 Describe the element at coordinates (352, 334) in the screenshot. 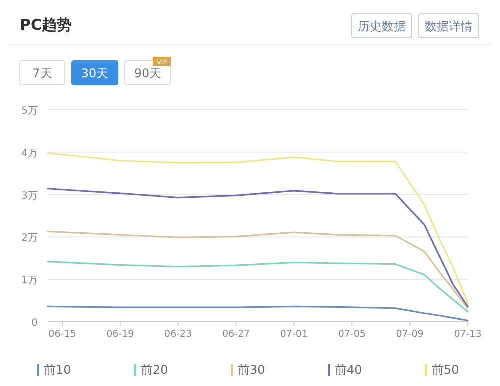

I see `x-tick-label: 07-05` at that location.